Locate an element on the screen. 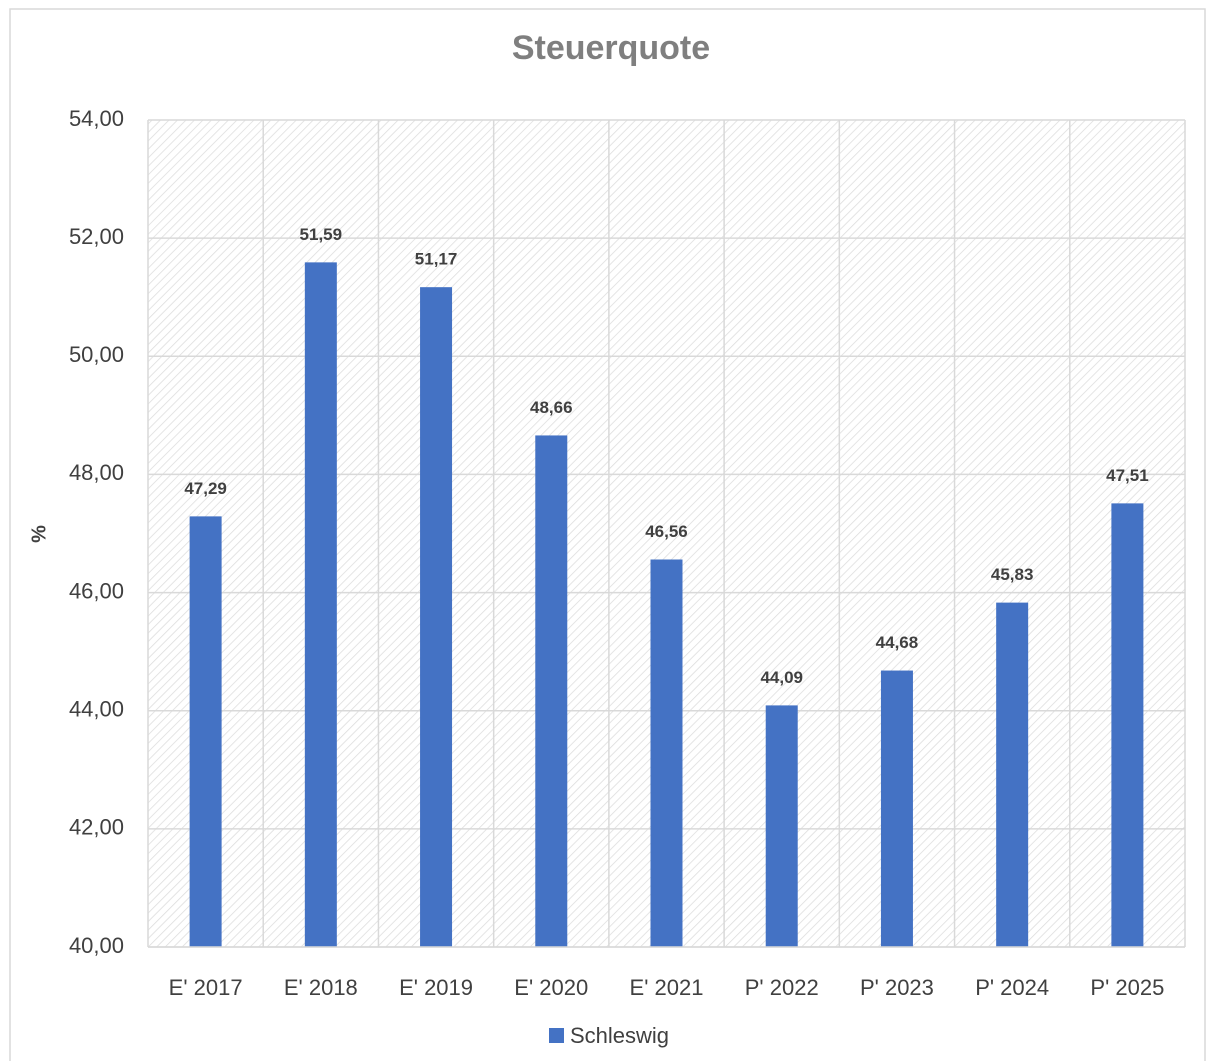 The width and height of the screenshot is (1206, 1061). data-label: 47,51 is located at coordinates (1127, 475).